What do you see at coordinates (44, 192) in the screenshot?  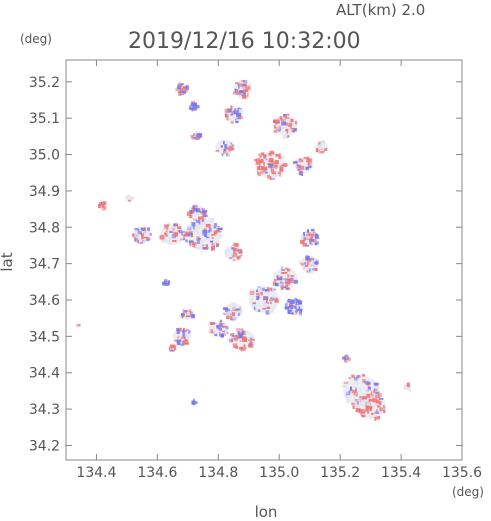 I see `y-tick-label: 34.9` at bounding box center [44, 192].